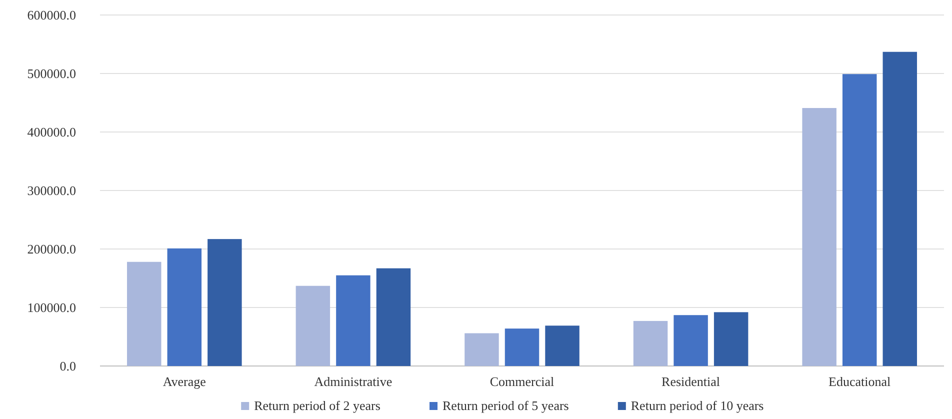 The image size is (952, 419). I want to click on legend-label: Return period of 5 years, so click(505, 405).